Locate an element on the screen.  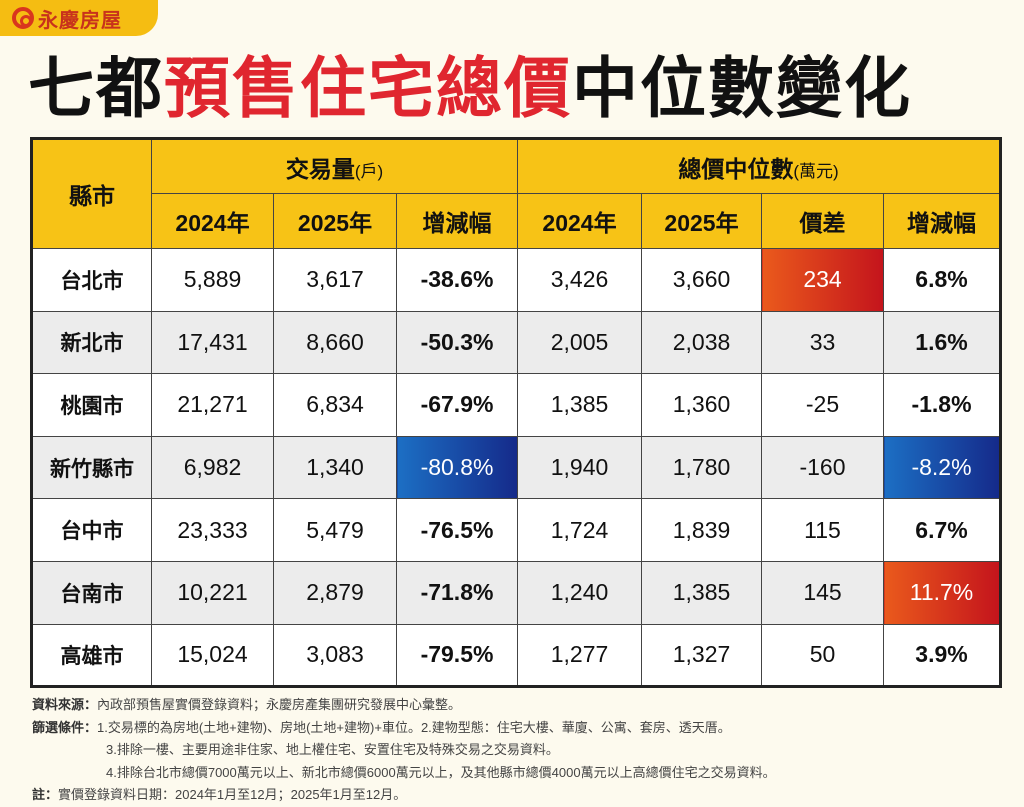
cell-p2025: 1,780 is located at coordinates (701, 467).